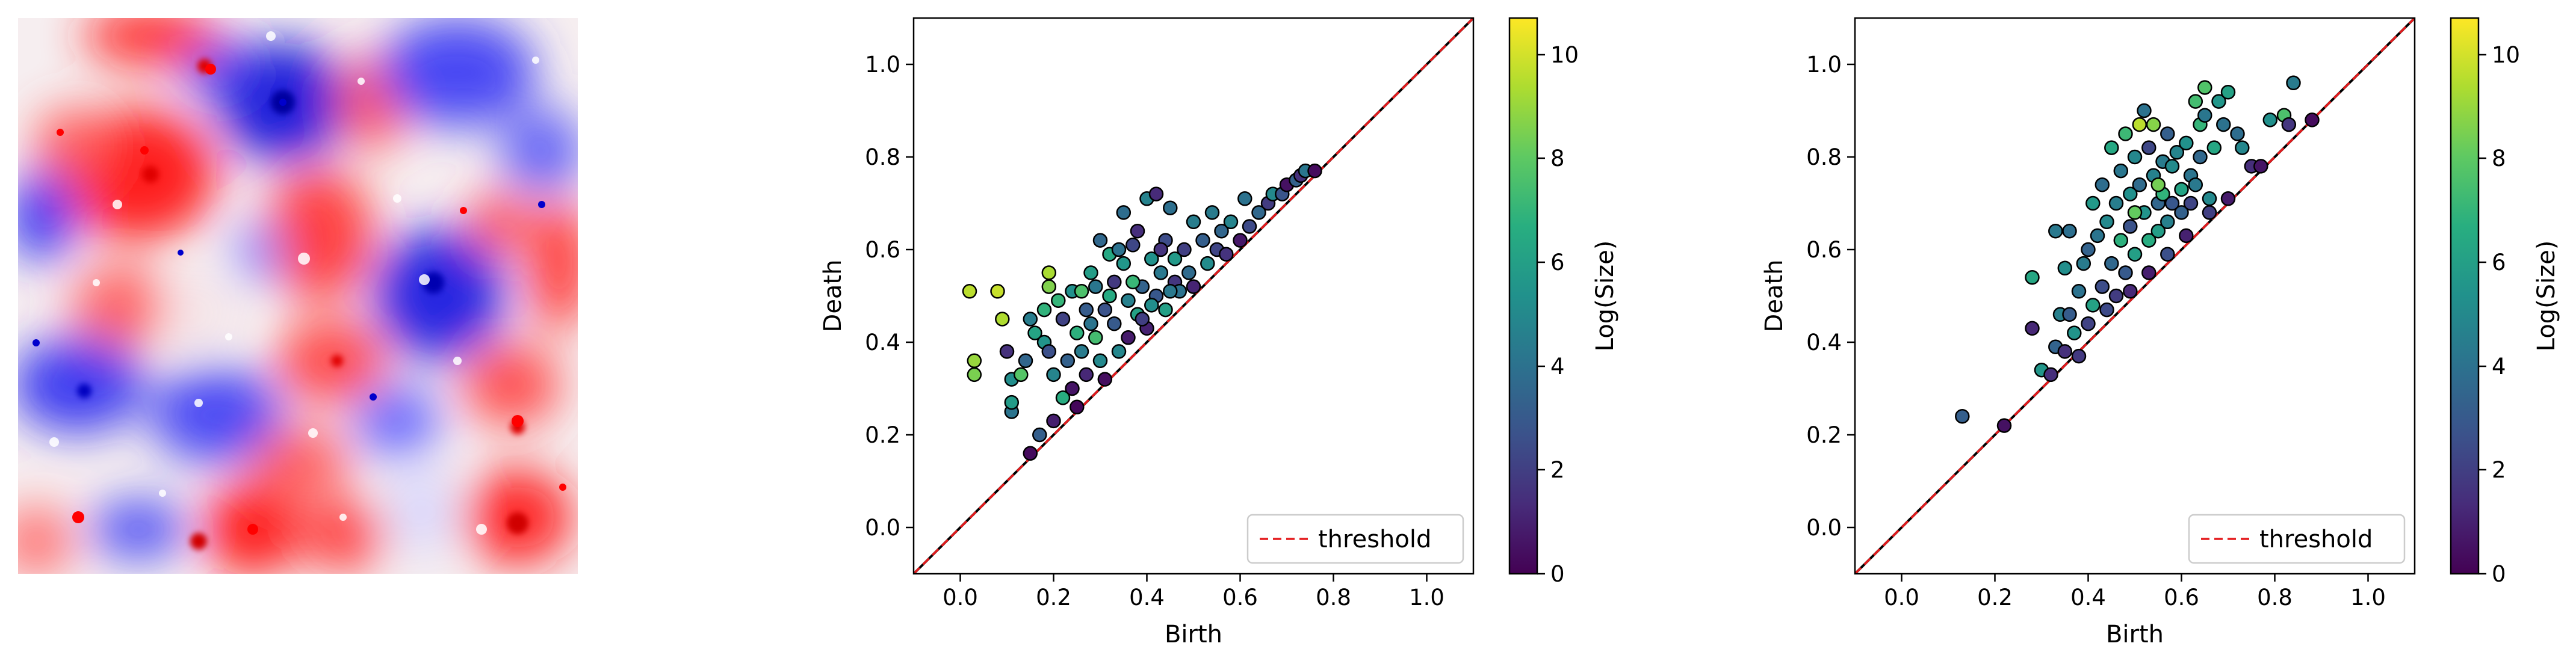 This screenshot has width=2576, height=667. I want to click on legend-box, so click(1355, 539).